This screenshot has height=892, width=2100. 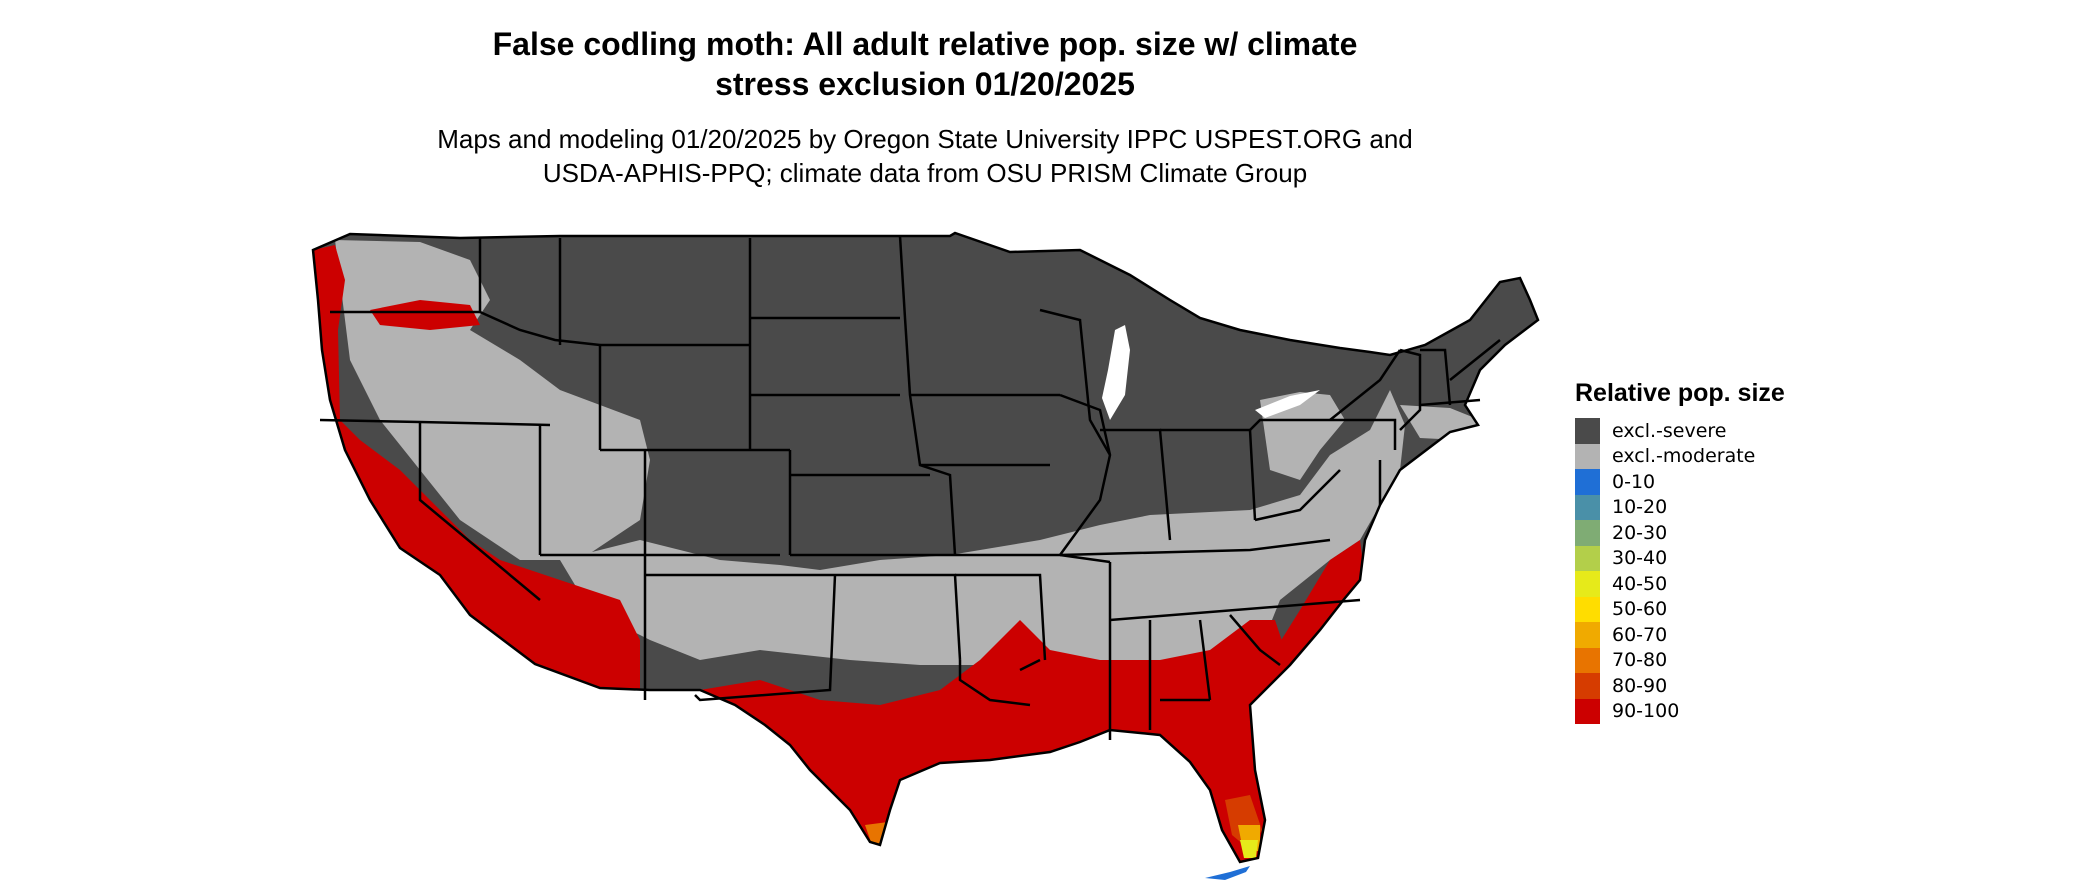 I want to click on map-title-line2: stress exclusion 01/20/2025, so click(x=925, y=84).